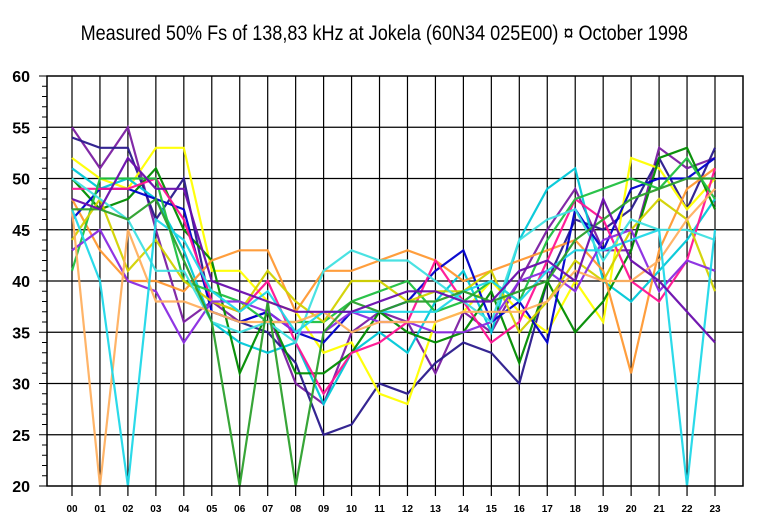 The height and width of the screenshot is (532, 766). Describe the element at coordinates (21, 231) in the screenshot. I see `y-tick-label: 45` at that location.